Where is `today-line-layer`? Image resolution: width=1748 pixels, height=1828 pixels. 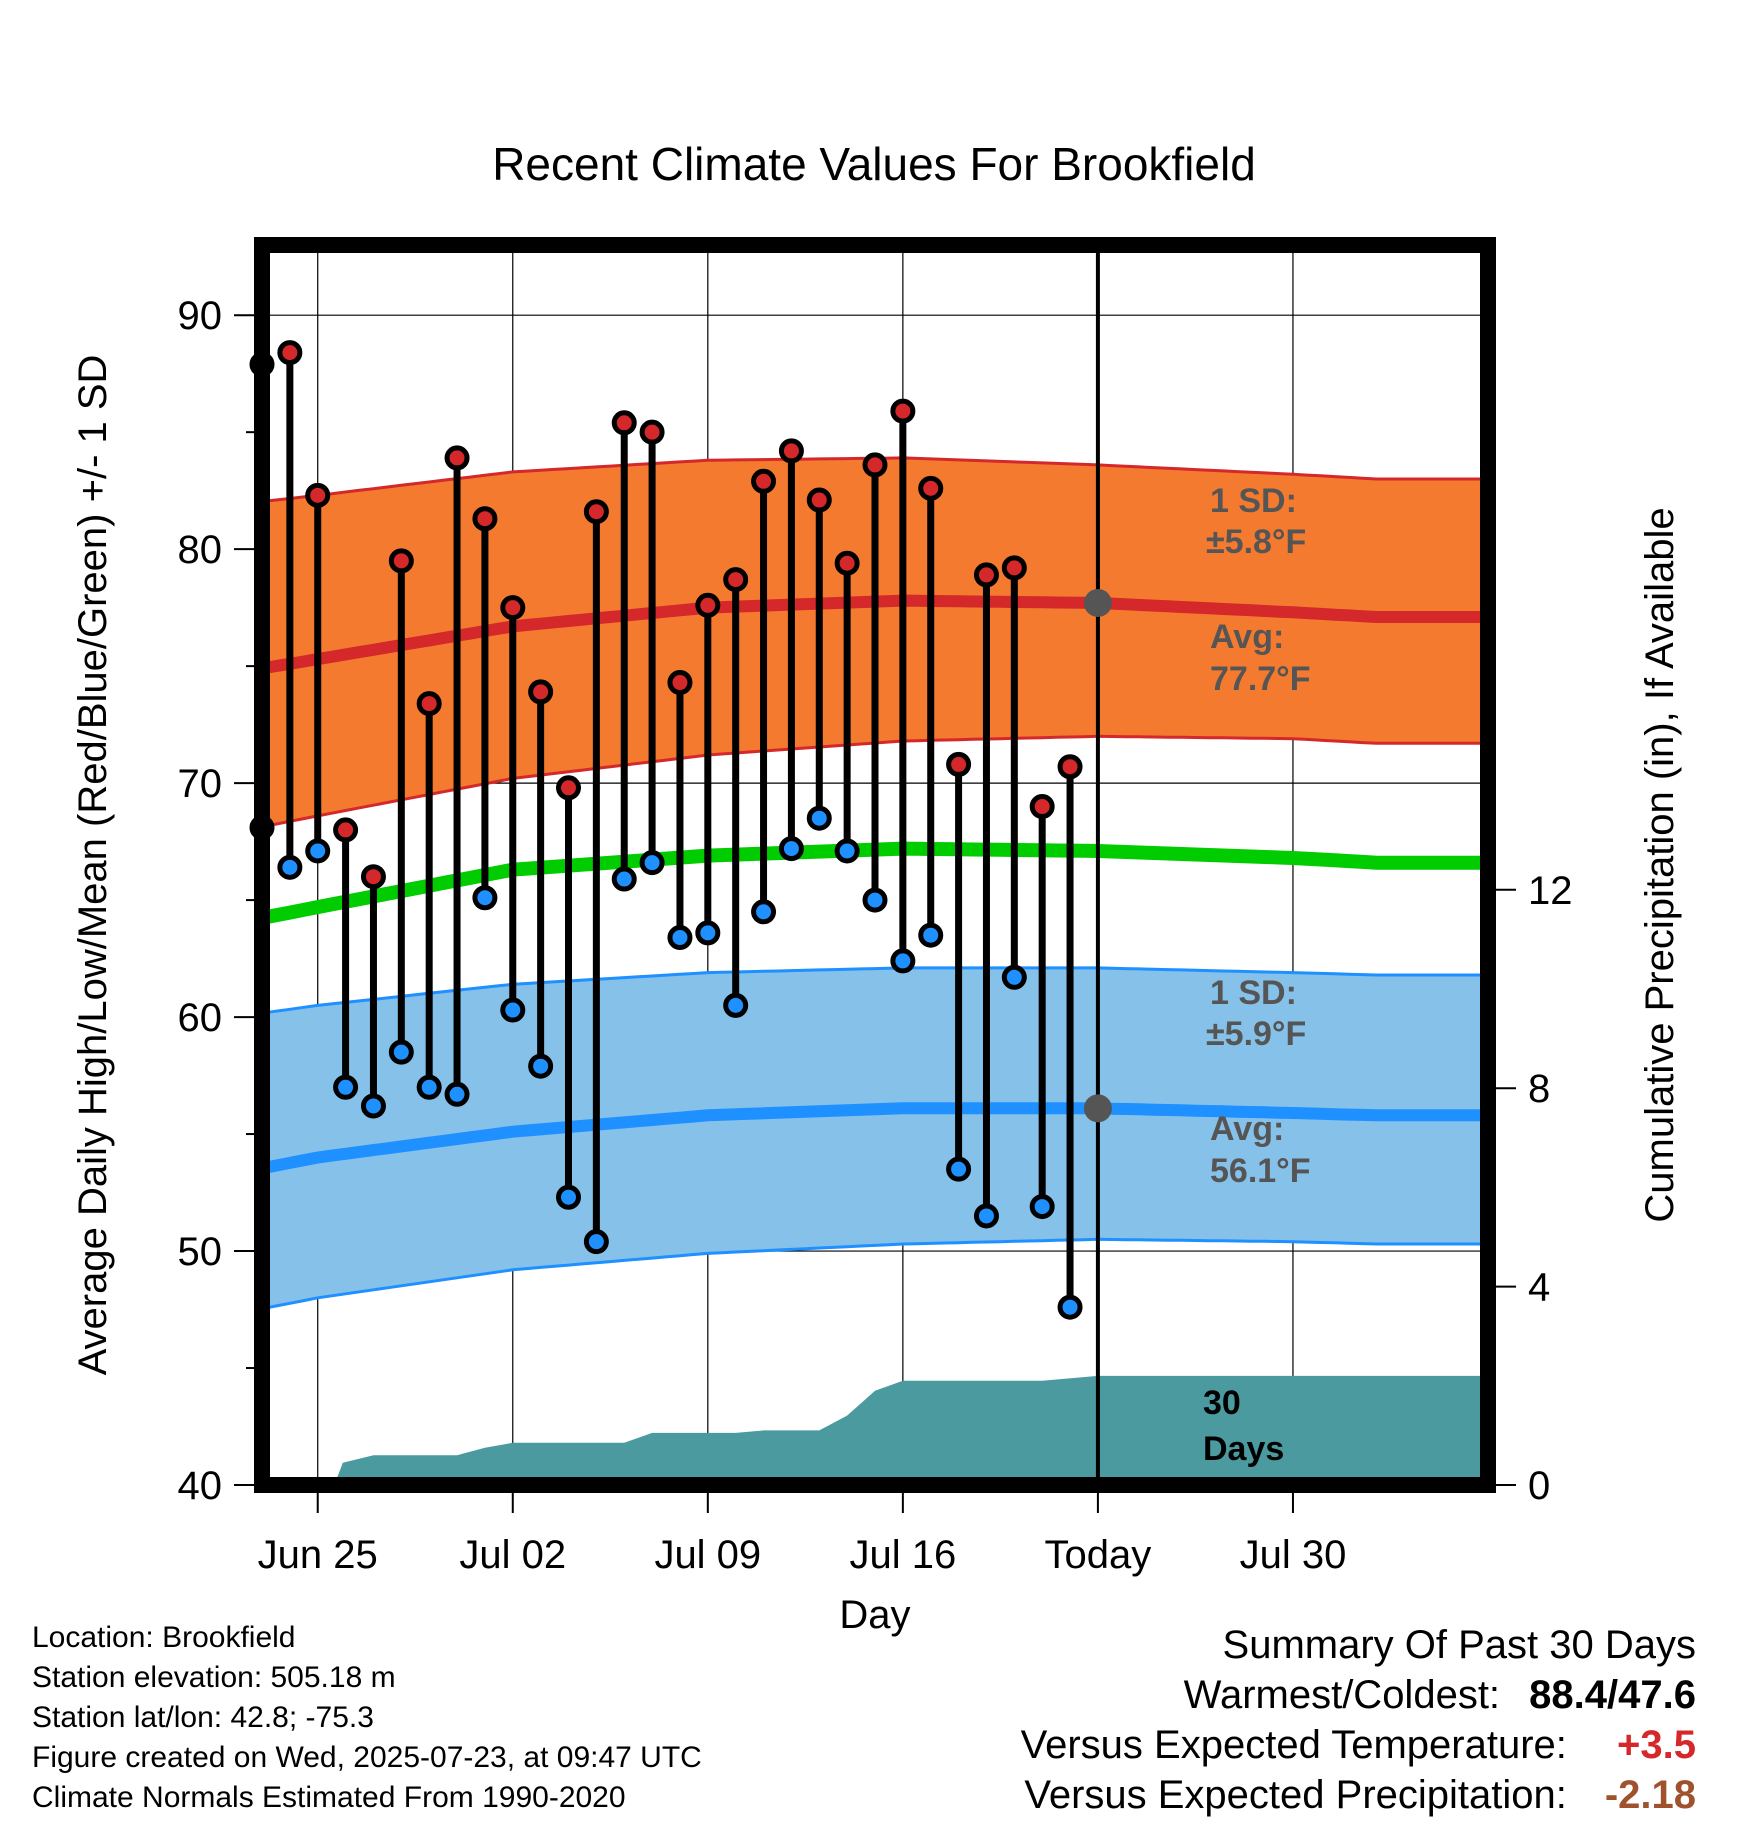
today-line-layer is located at coordinates (1097, 865).